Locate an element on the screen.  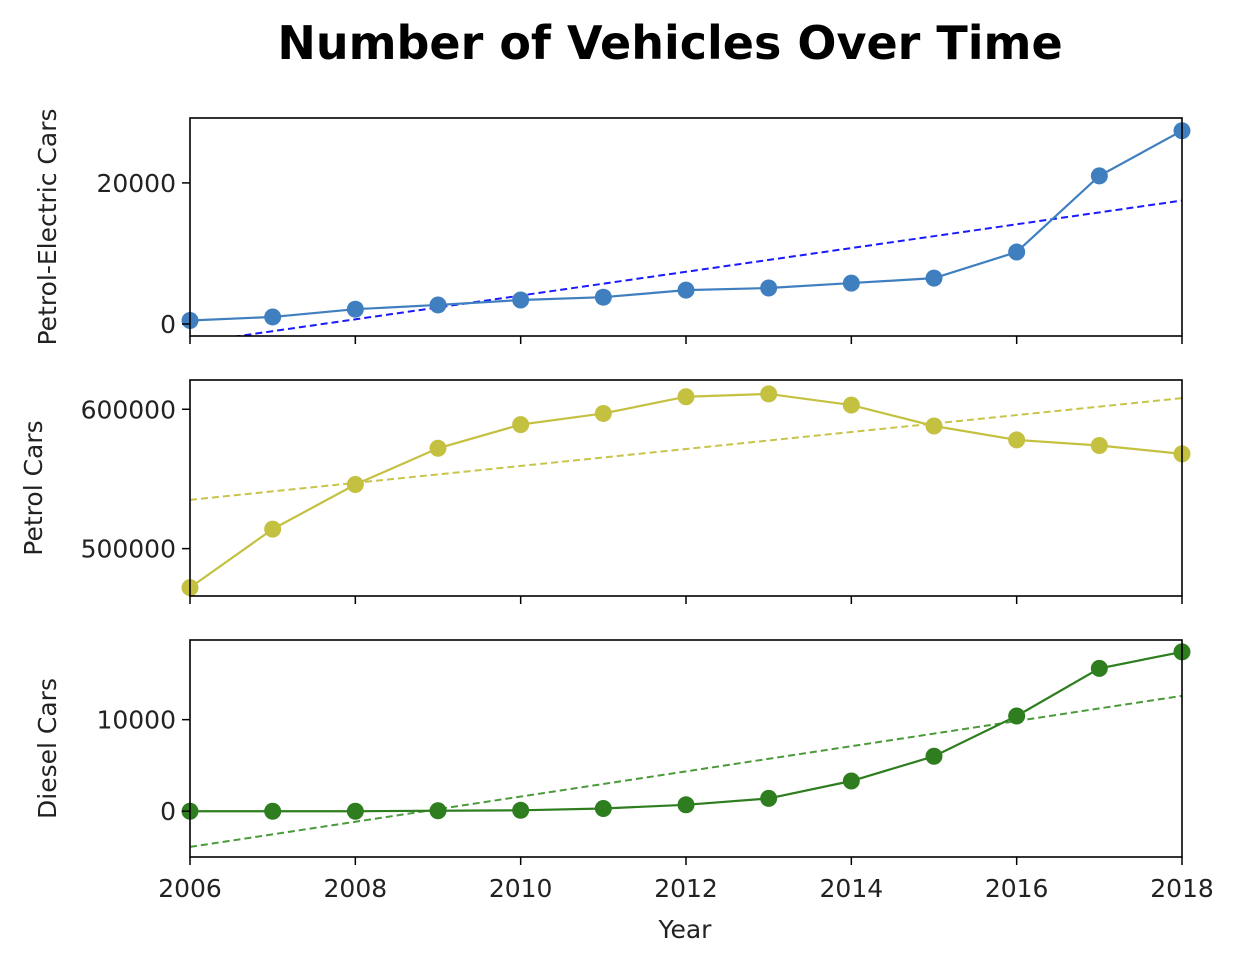
series-line is located at coordinates (686, 731).